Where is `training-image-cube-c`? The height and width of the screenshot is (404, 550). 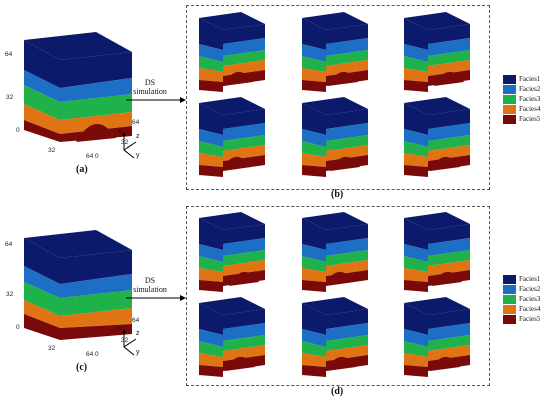 training-image-cube-c is located at coordinates (78, 285).